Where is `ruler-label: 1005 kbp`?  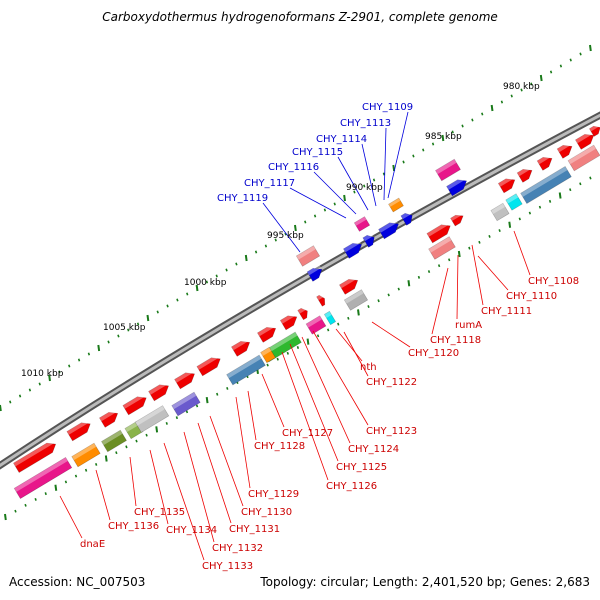 ruler-label: 1005 kbp is located at coordinates (124, 328).